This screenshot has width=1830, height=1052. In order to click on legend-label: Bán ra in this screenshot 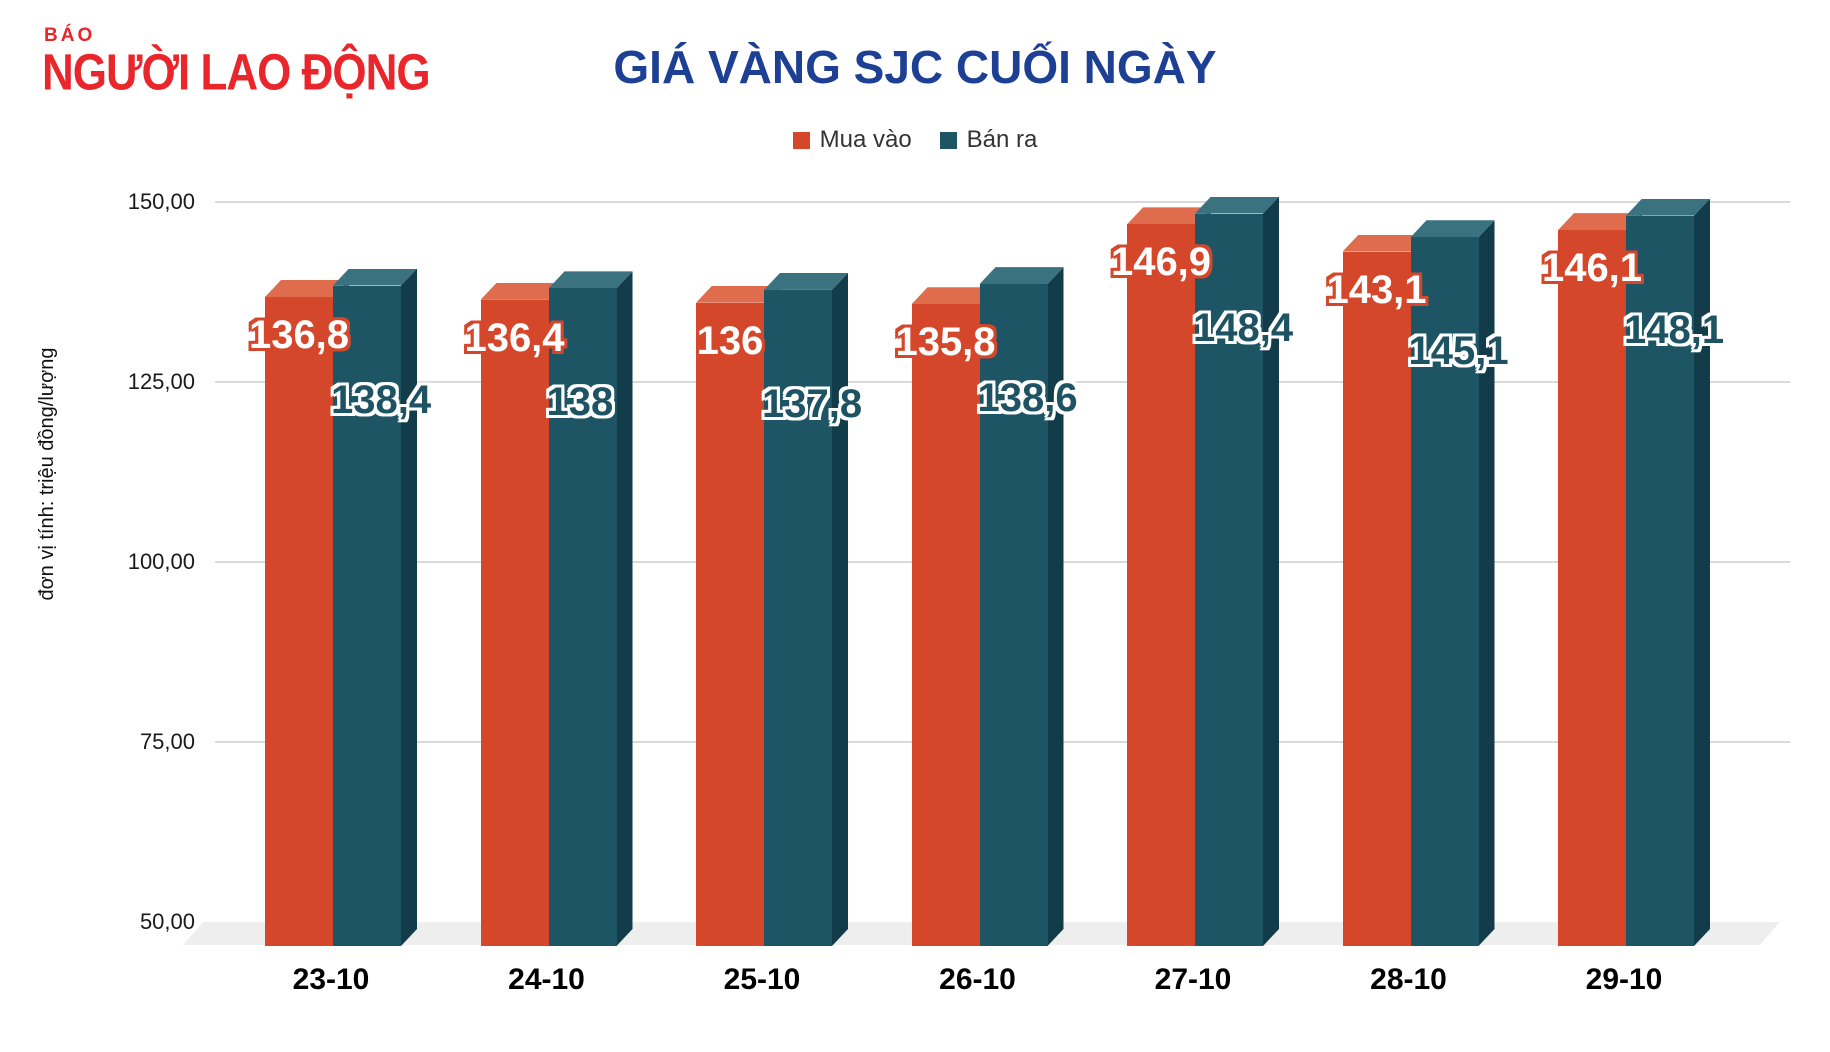, I will do `click(1002, 139)`.